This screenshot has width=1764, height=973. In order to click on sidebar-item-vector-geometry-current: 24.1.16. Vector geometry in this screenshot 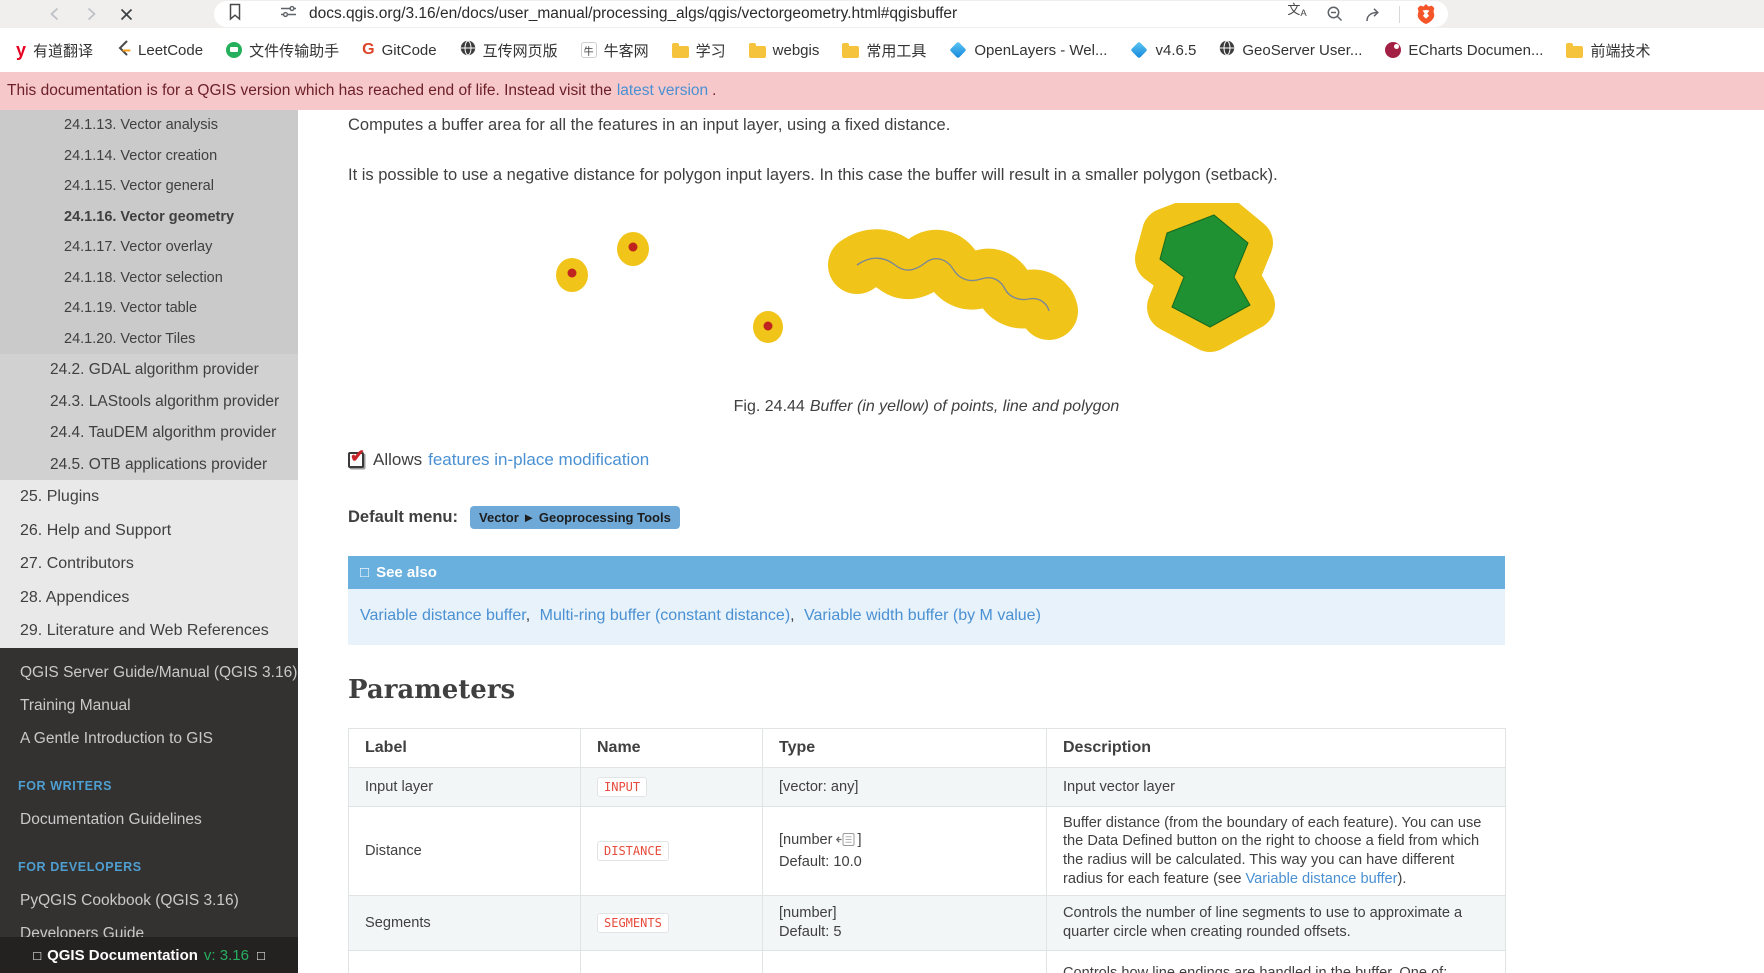, I will do `click(149, 216)`.